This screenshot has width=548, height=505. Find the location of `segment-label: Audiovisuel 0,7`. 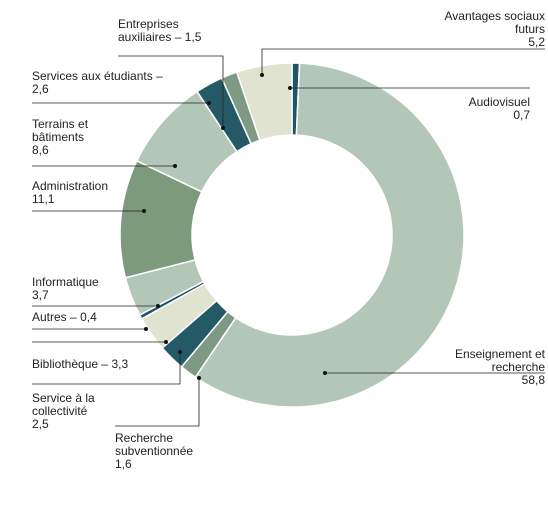

segment-label: Audiovisuel 0,7 is located at coordinates (485, 109).